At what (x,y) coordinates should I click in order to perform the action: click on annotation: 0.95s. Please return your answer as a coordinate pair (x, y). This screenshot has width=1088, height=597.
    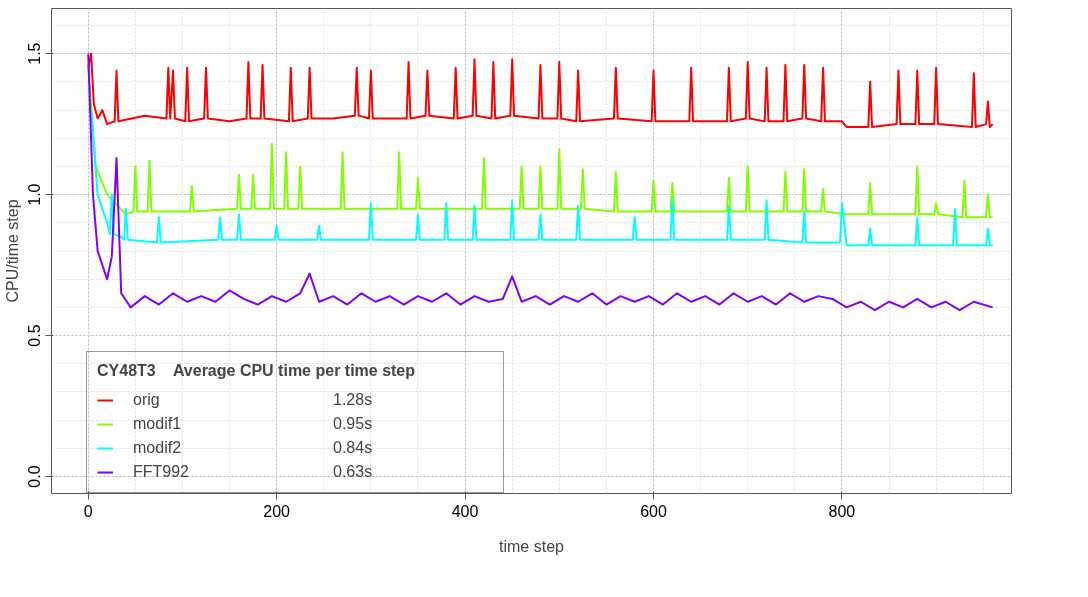
    Looking at the image, I should click on (353, 424).